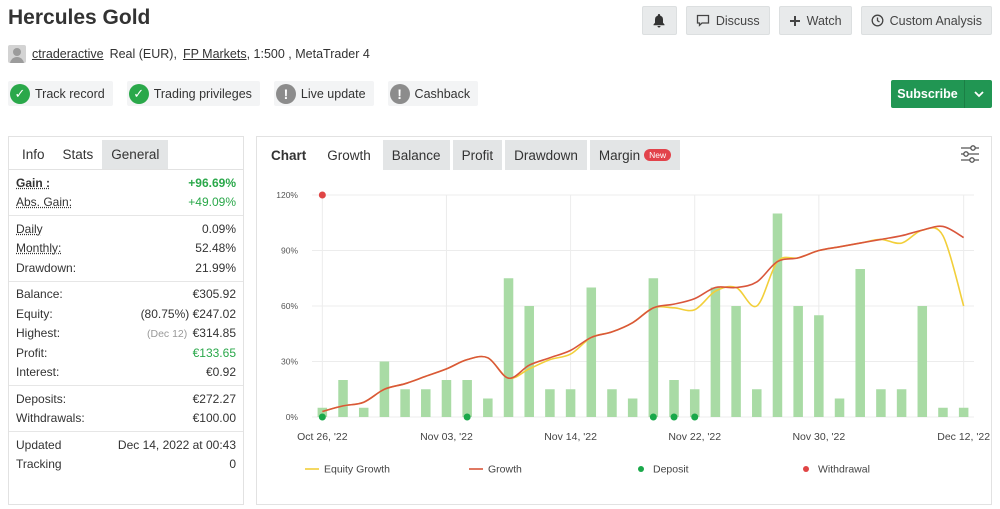 Image resolution: width=1000 pixels, height=509 pixels. I want to click on user-link: ctraderactive, so click(68, 54).